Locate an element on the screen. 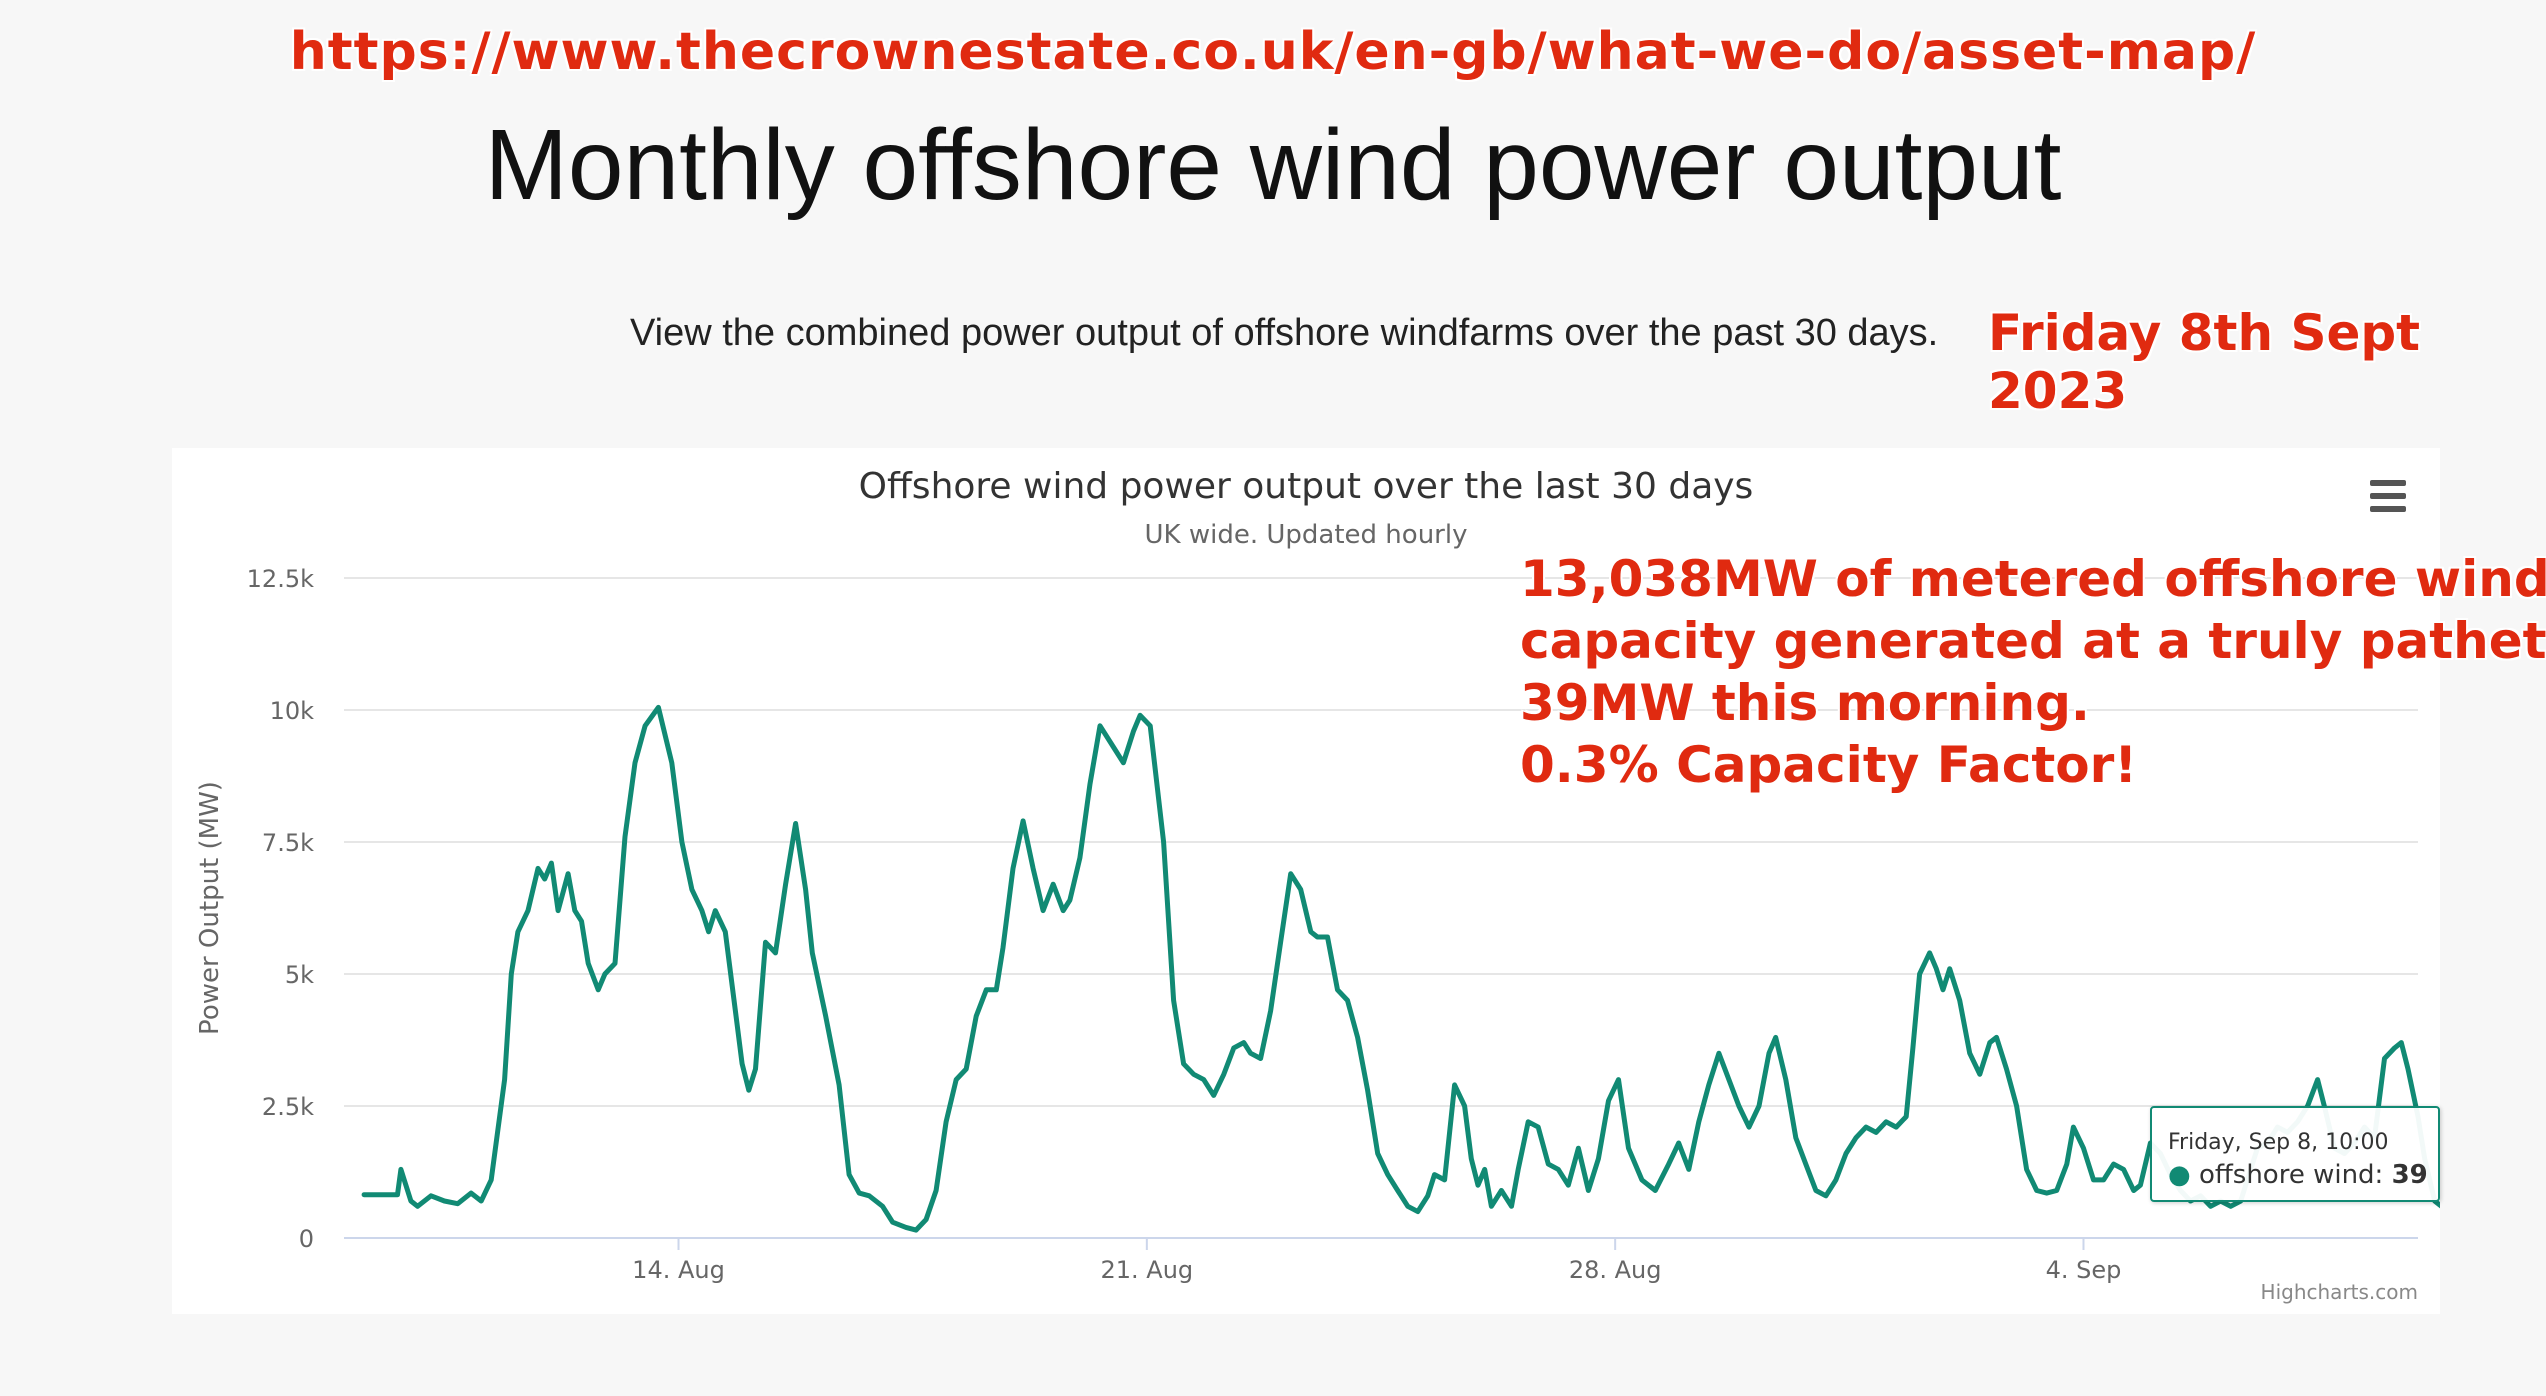 The height and width of the screenshot is (1396, 2546). y-tick-label: 7.5k is located at coordinates (288, 843).